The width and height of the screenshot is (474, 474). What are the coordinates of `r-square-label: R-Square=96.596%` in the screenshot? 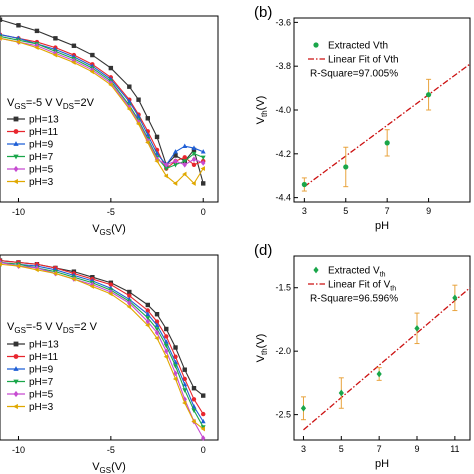 It's located at (354, 299).